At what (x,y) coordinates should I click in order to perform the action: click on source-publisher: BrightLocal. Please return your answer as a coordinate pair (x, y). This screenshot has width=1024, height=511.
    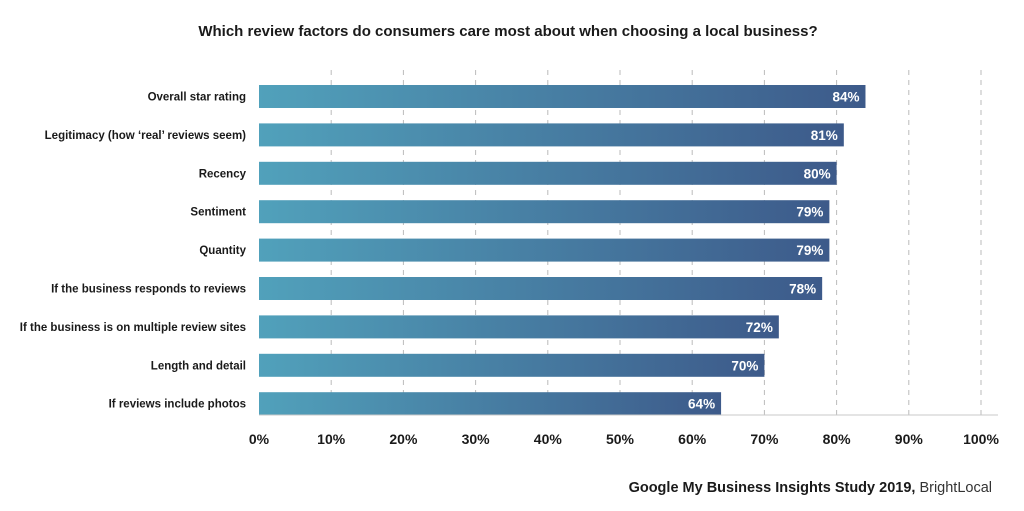
    Looking at the image, I should click on (955, 488).